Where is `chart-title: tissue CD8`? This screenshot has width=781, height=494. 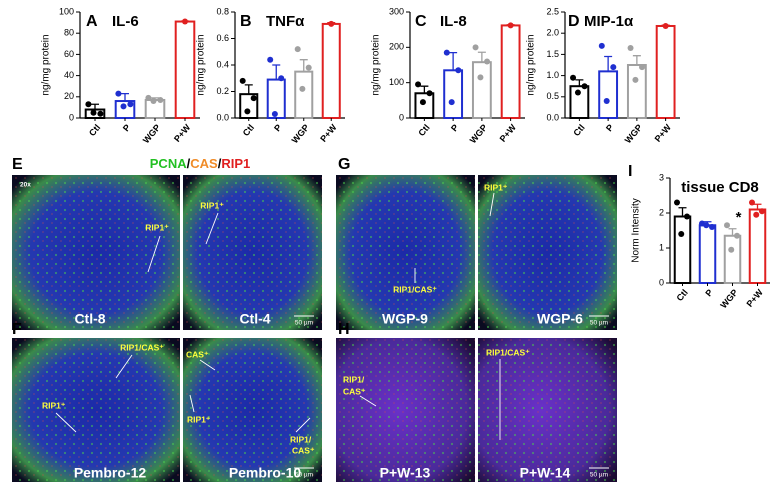
chart-title: tissue CD8 is located at coordinates (720, 187).